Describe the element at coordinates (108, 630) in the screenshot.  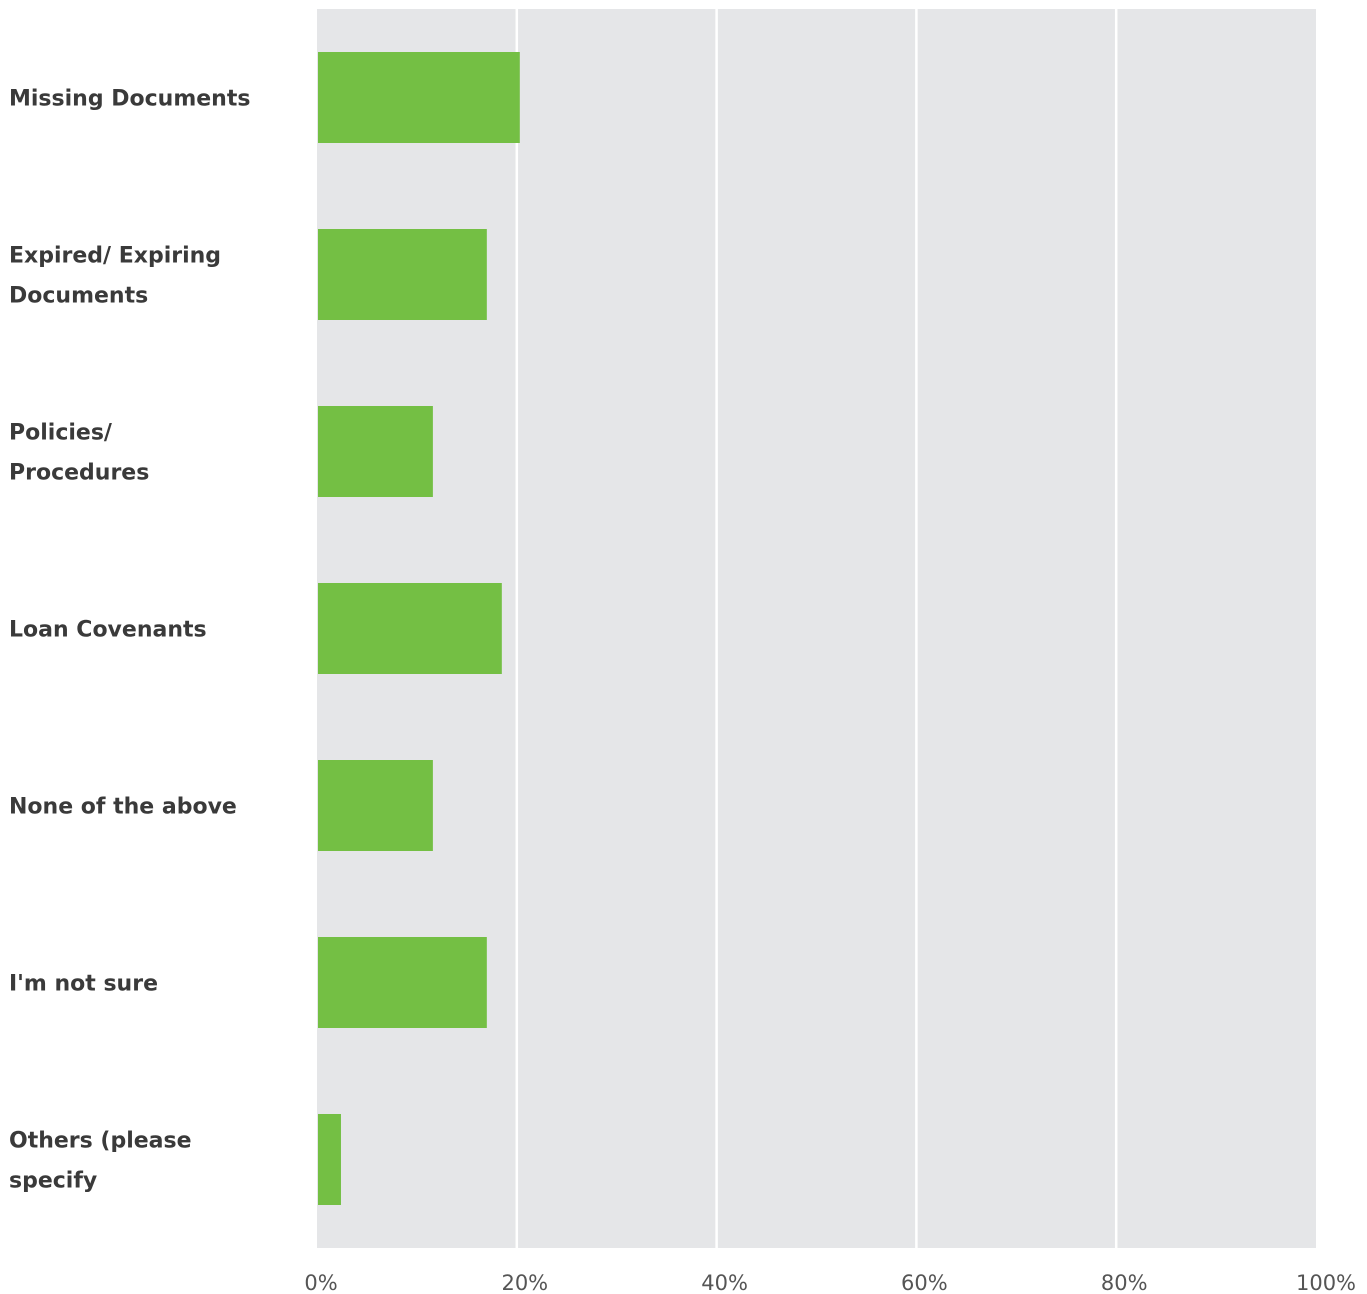
I see `category-label: Loan Covenants` at that location.